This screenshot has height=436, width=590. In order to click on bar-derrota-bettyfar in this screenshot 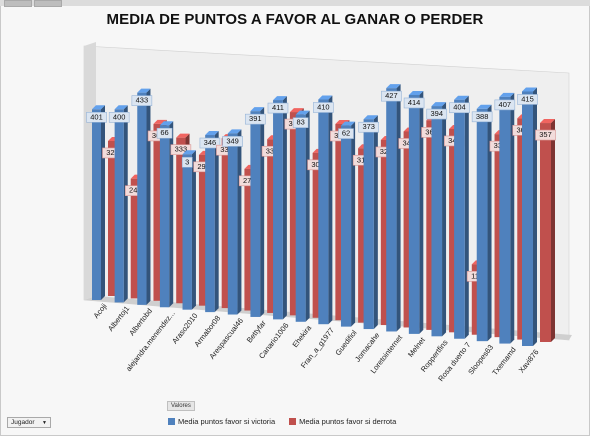, I will do `click(272, 226)`.